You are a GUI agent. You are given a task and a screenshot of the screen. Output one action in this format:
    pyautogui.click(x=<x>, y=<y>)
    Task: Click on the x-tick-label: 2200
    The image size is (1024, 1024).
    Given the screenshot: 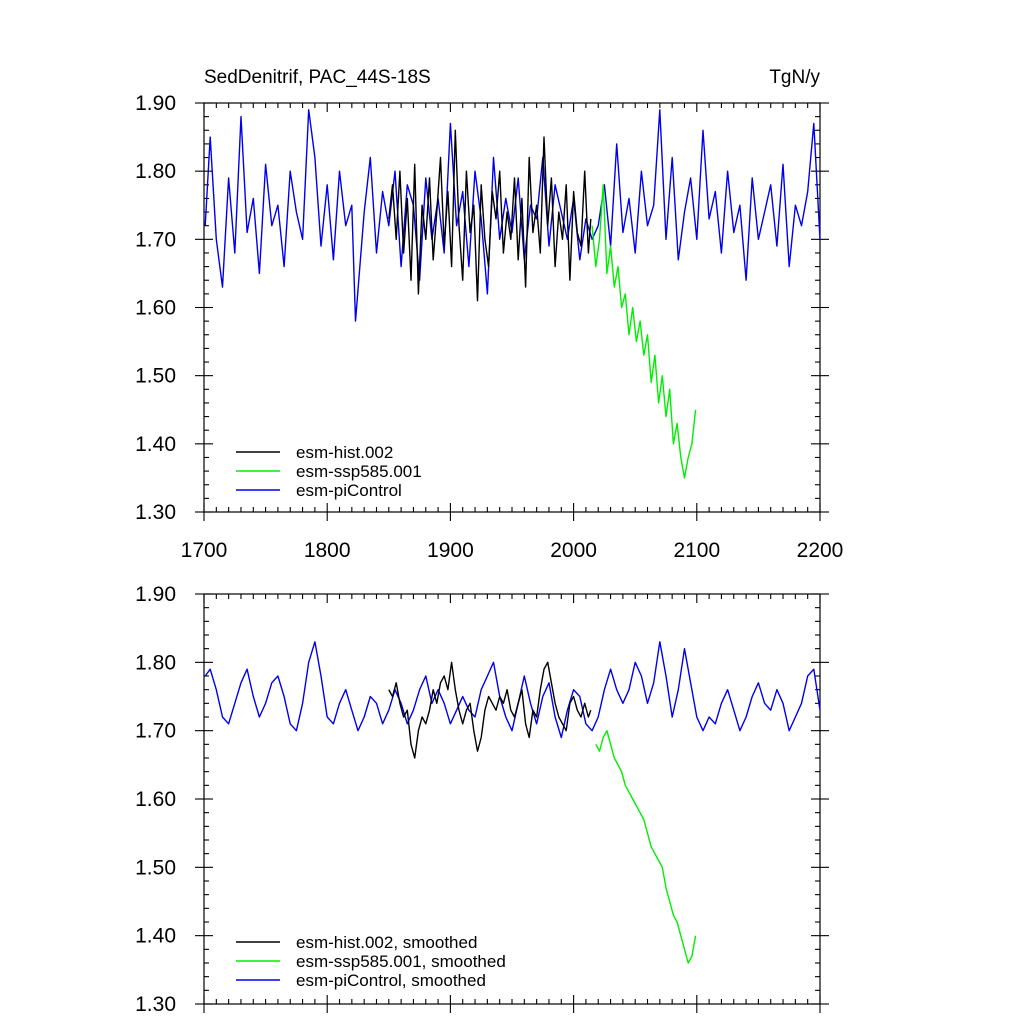 What is the action you would take?
    pyautogui.click(x=820, y=550)
    